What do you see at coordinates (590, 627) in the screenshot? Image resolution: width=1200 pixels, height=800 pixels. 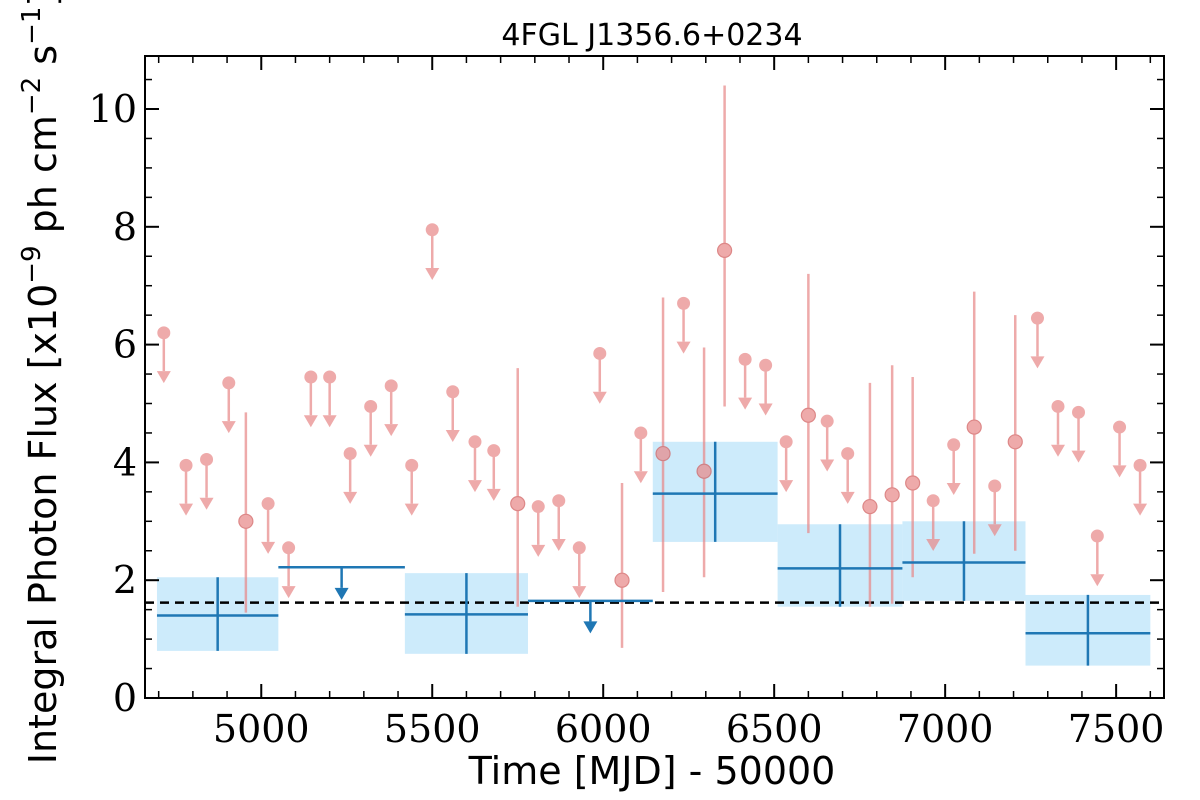 I see `long-bin-limit-arrowhead` at bounding box center [590, 627].